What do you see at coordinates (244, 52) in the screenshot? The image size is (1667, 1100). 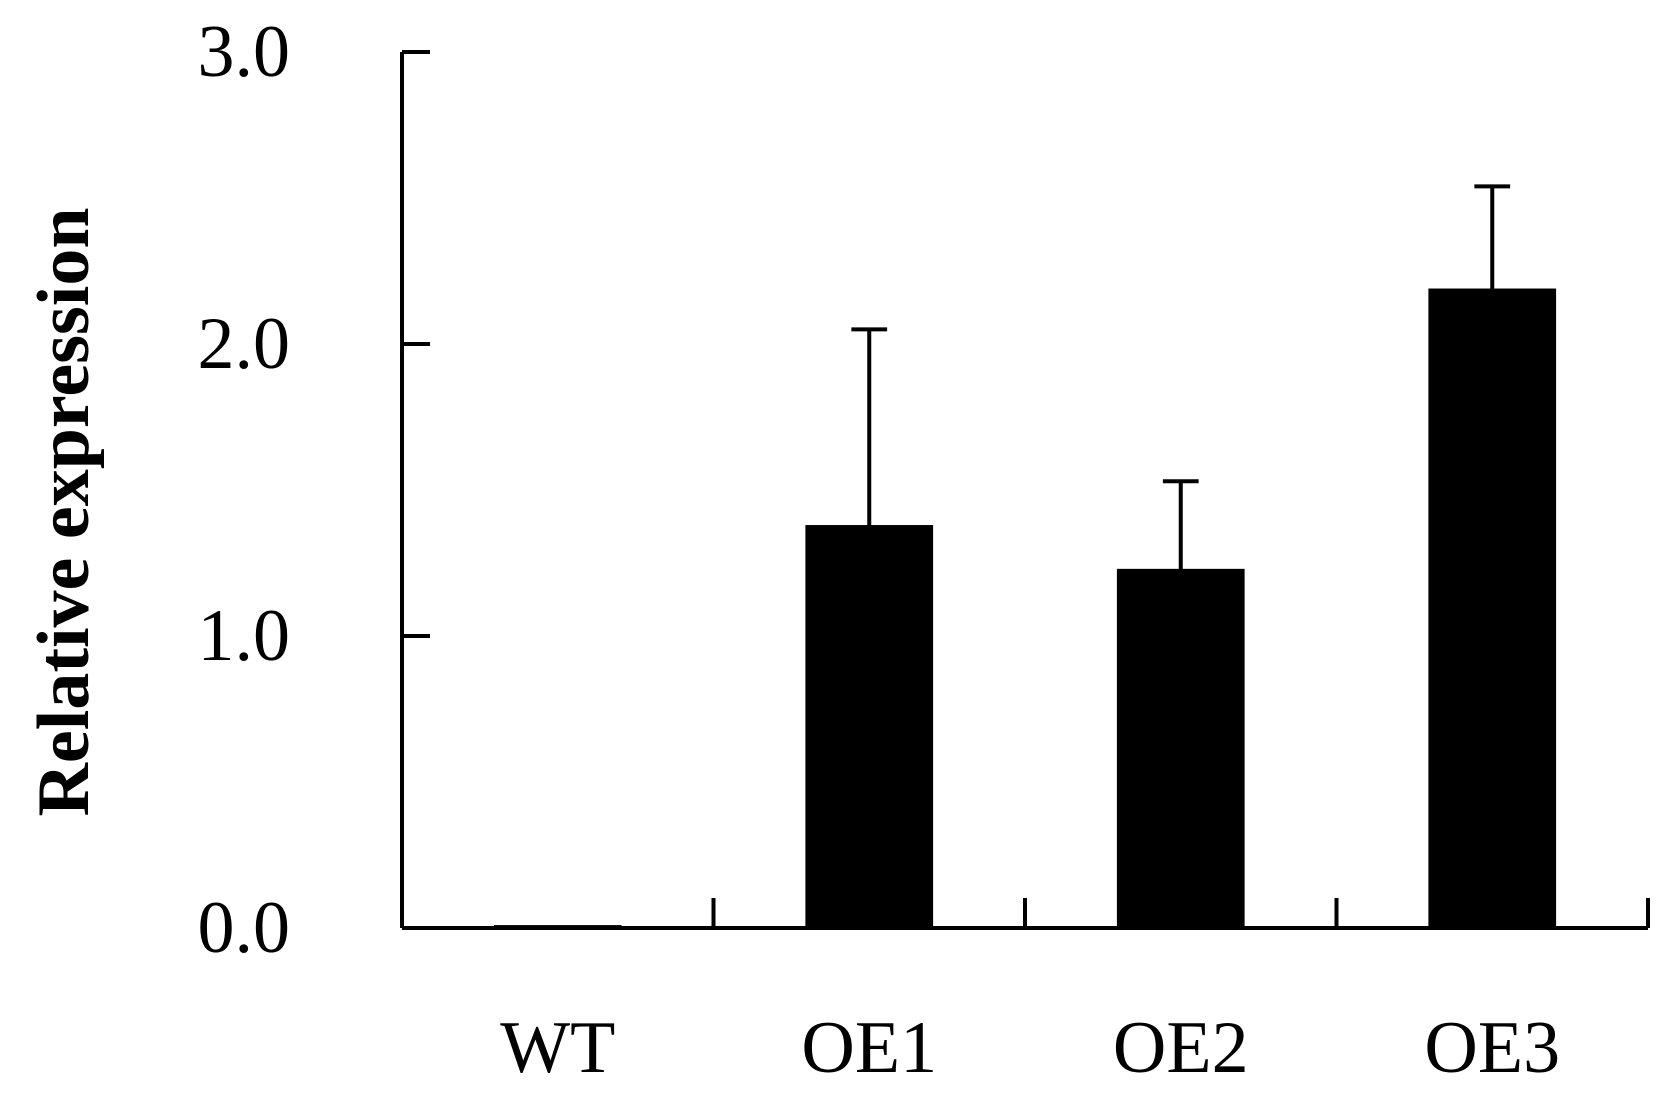 I see `y-tick-label: 3.0` at bounding box center [244, 52].